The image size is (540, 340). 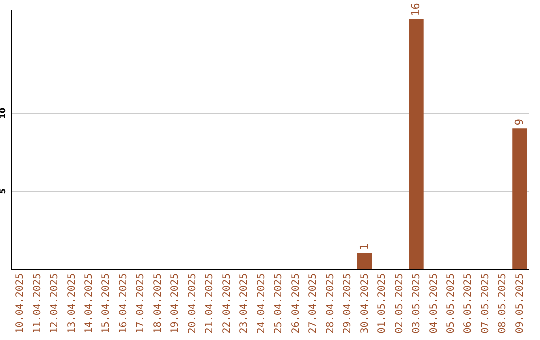 What do you see at coordinates (382, 304) in the screenshot?
I see `x-tick-label: 01.05.2025` at bounding box center [382, 304].